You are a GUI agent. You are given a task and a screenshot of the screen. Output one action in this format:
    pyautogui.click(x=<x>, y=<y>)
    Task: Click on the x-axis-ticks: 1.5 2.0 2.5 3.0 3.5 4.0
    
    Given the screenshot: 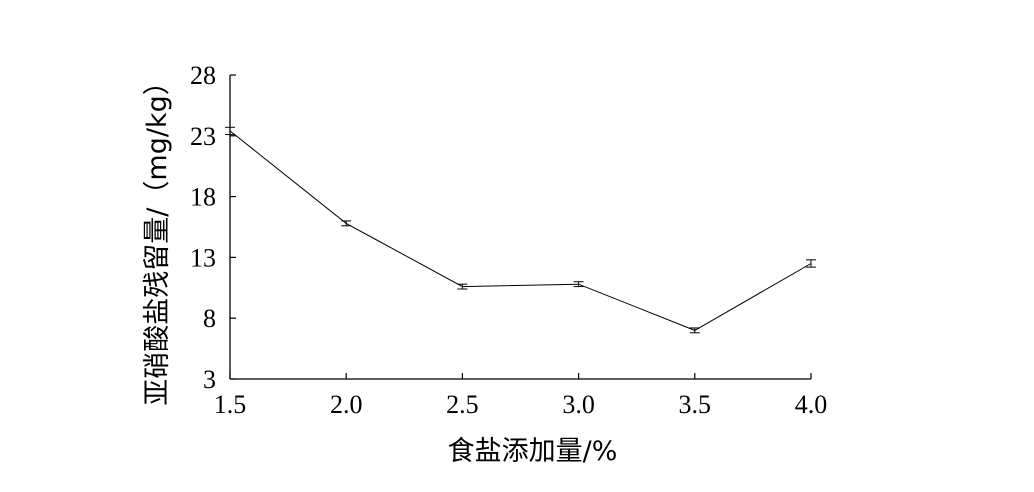 What is the action you would take?
    pyautogui.click(x=521, y=396)
    